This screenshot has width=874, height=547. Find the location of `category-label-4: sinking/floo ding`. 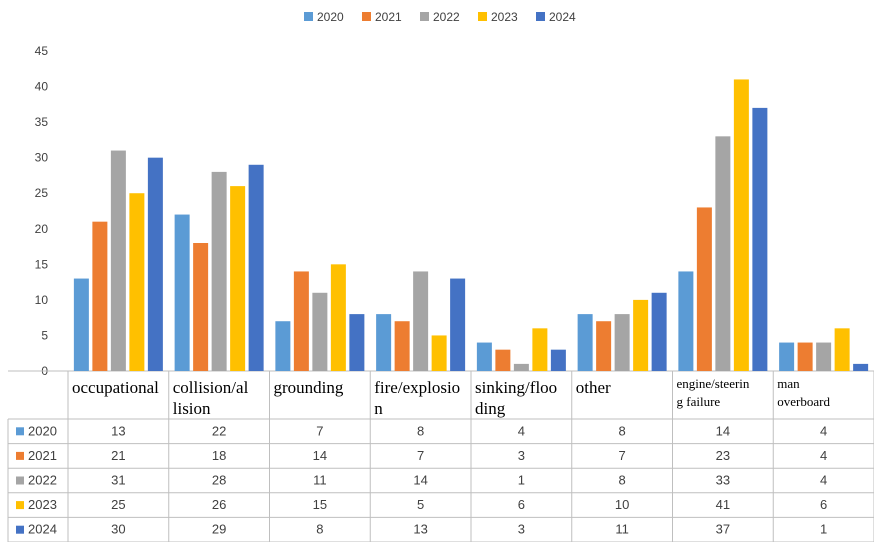

category-label-4: sinking/floo ding is located at coordinates (516, 398).